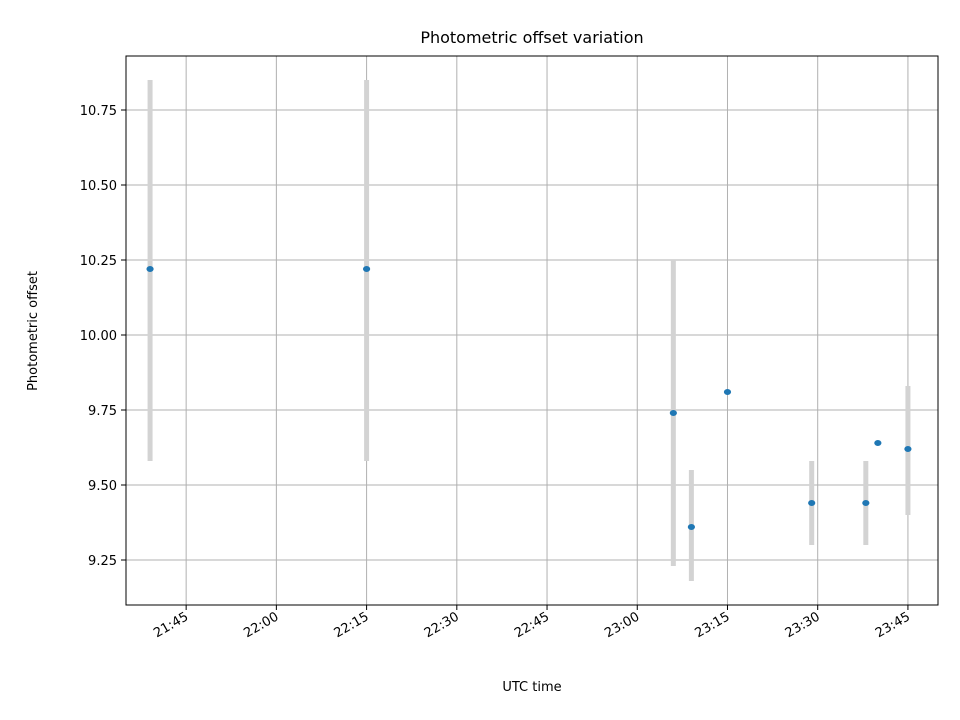  What do you see at coordinates (893, 625) in the screenshot?
I see `x-tick-label: 23:45` at bounding box center [893, 625].